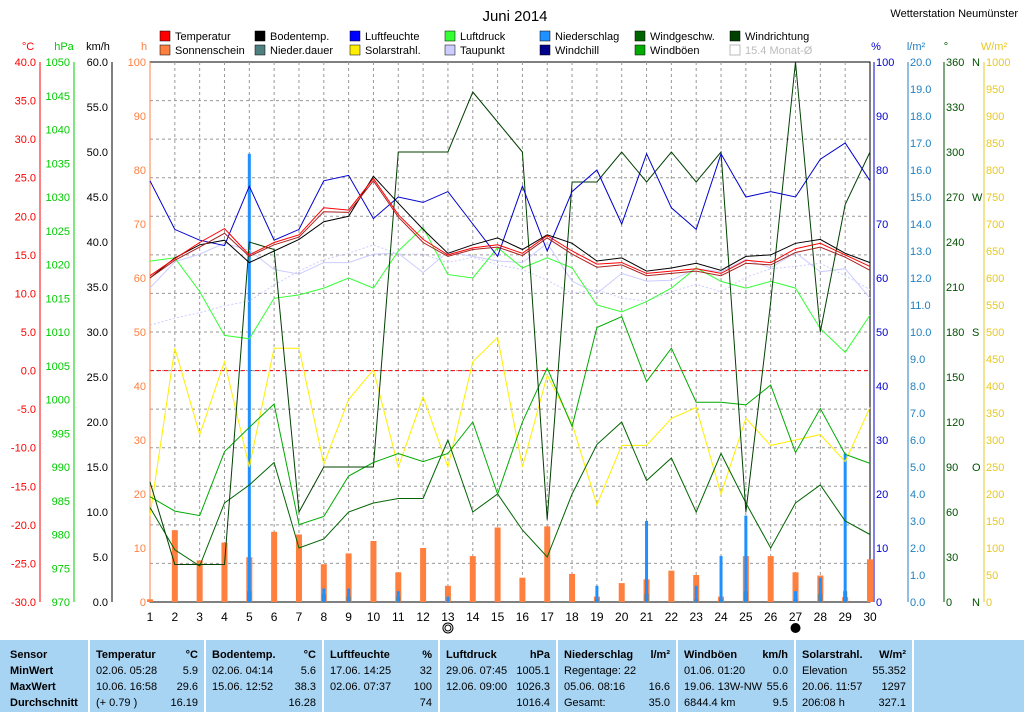 Image resolution: width=1024 pixels, height=712 pixels. What do you see at coordinates (917, 549) in the screenshot?
I see `tick-label-lm2: 2.0` at bounding box center [917, 549].